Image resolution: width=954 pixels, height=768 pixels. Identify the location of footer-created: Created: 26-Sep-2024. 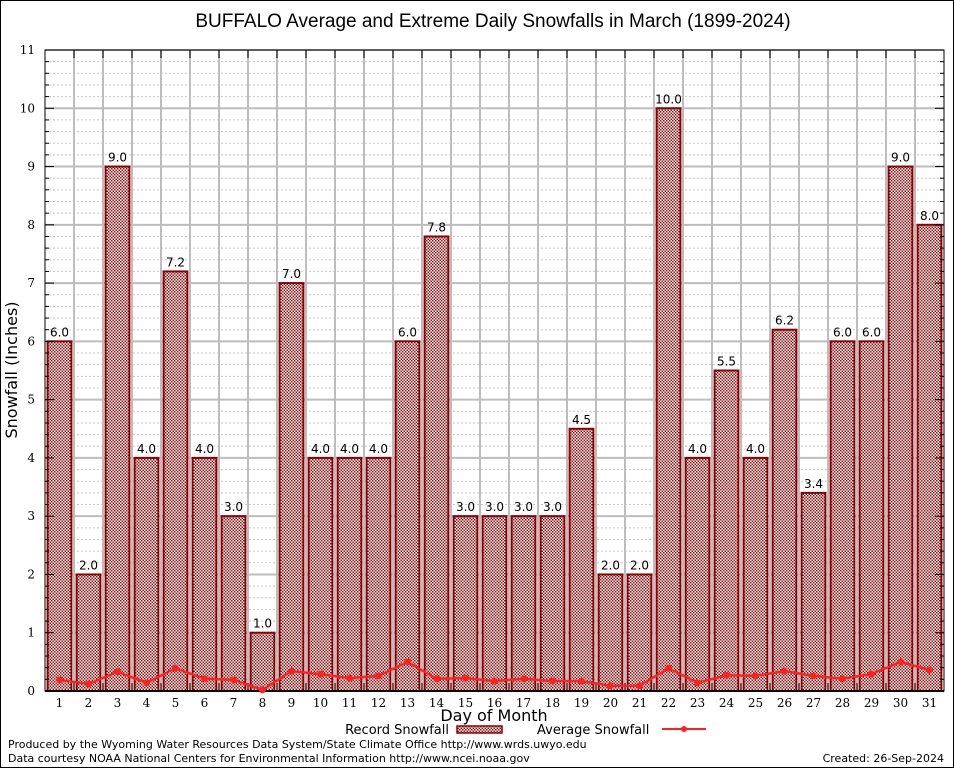
(883, 758).